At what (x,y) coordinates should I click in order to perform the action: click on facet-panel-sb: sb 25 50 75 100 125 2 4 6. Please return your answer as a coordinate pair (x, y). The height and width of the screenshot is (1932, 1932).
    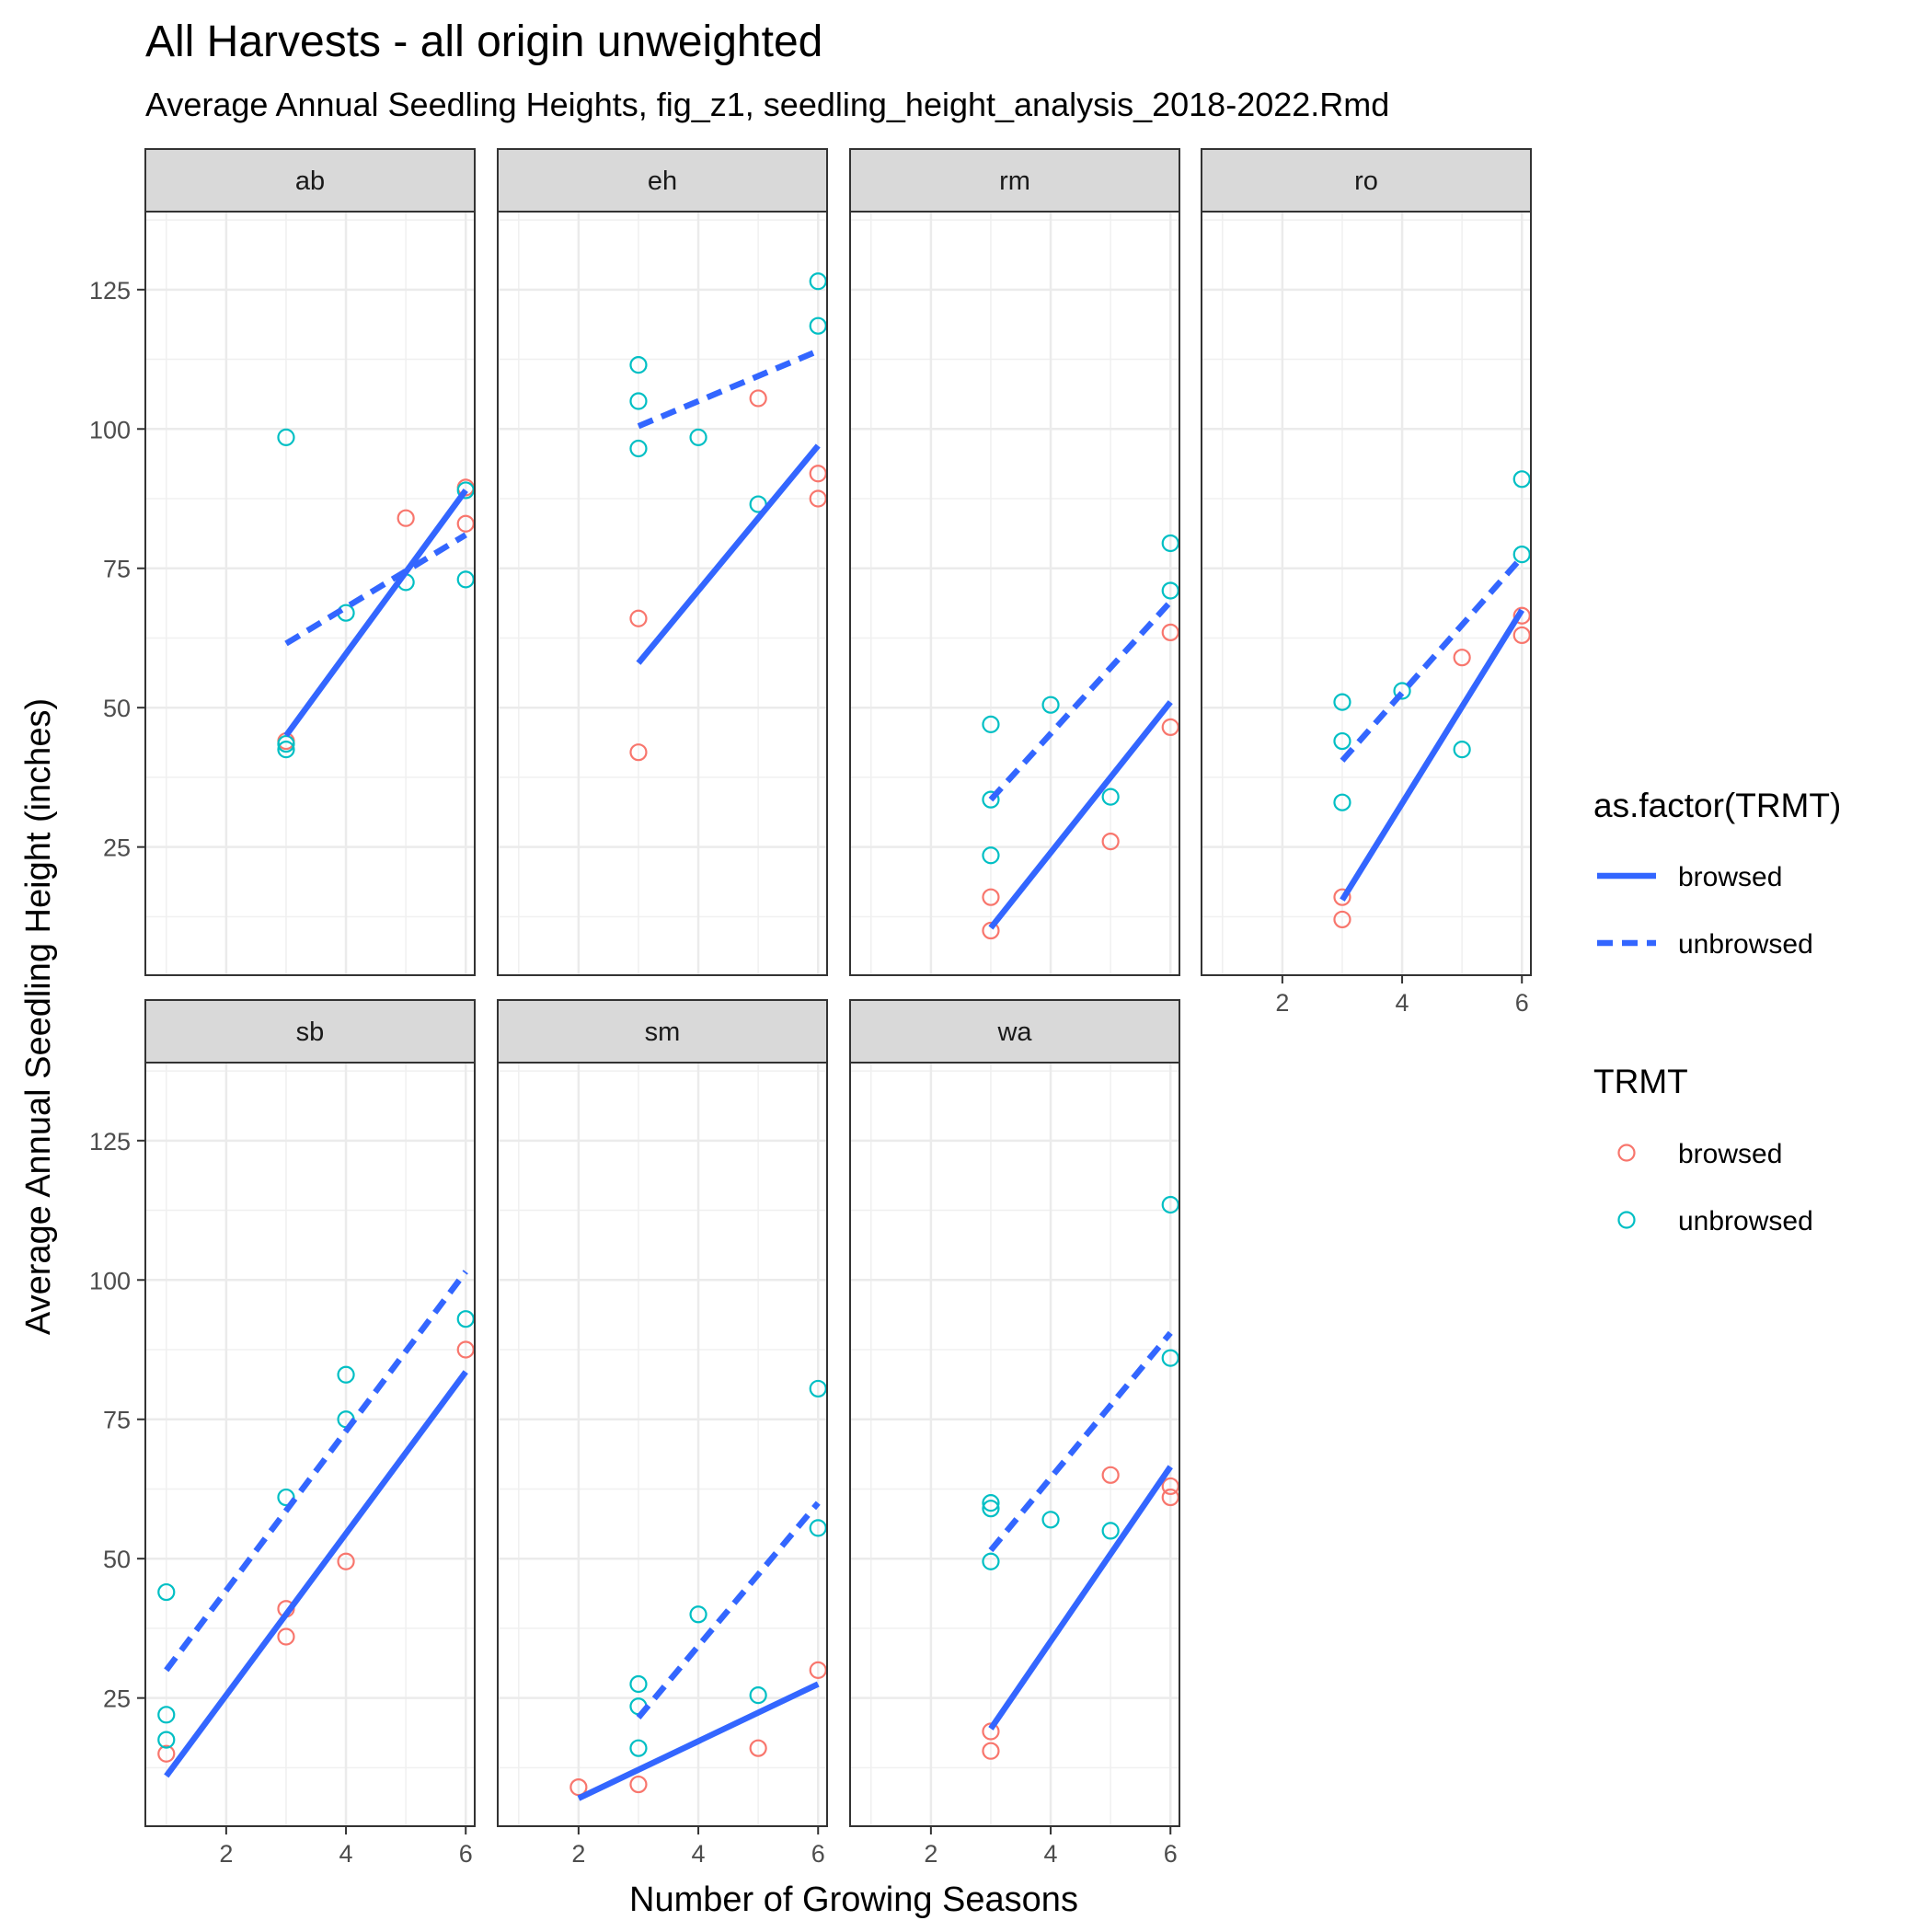
    Looking at the image, I should click on (282, 1433).